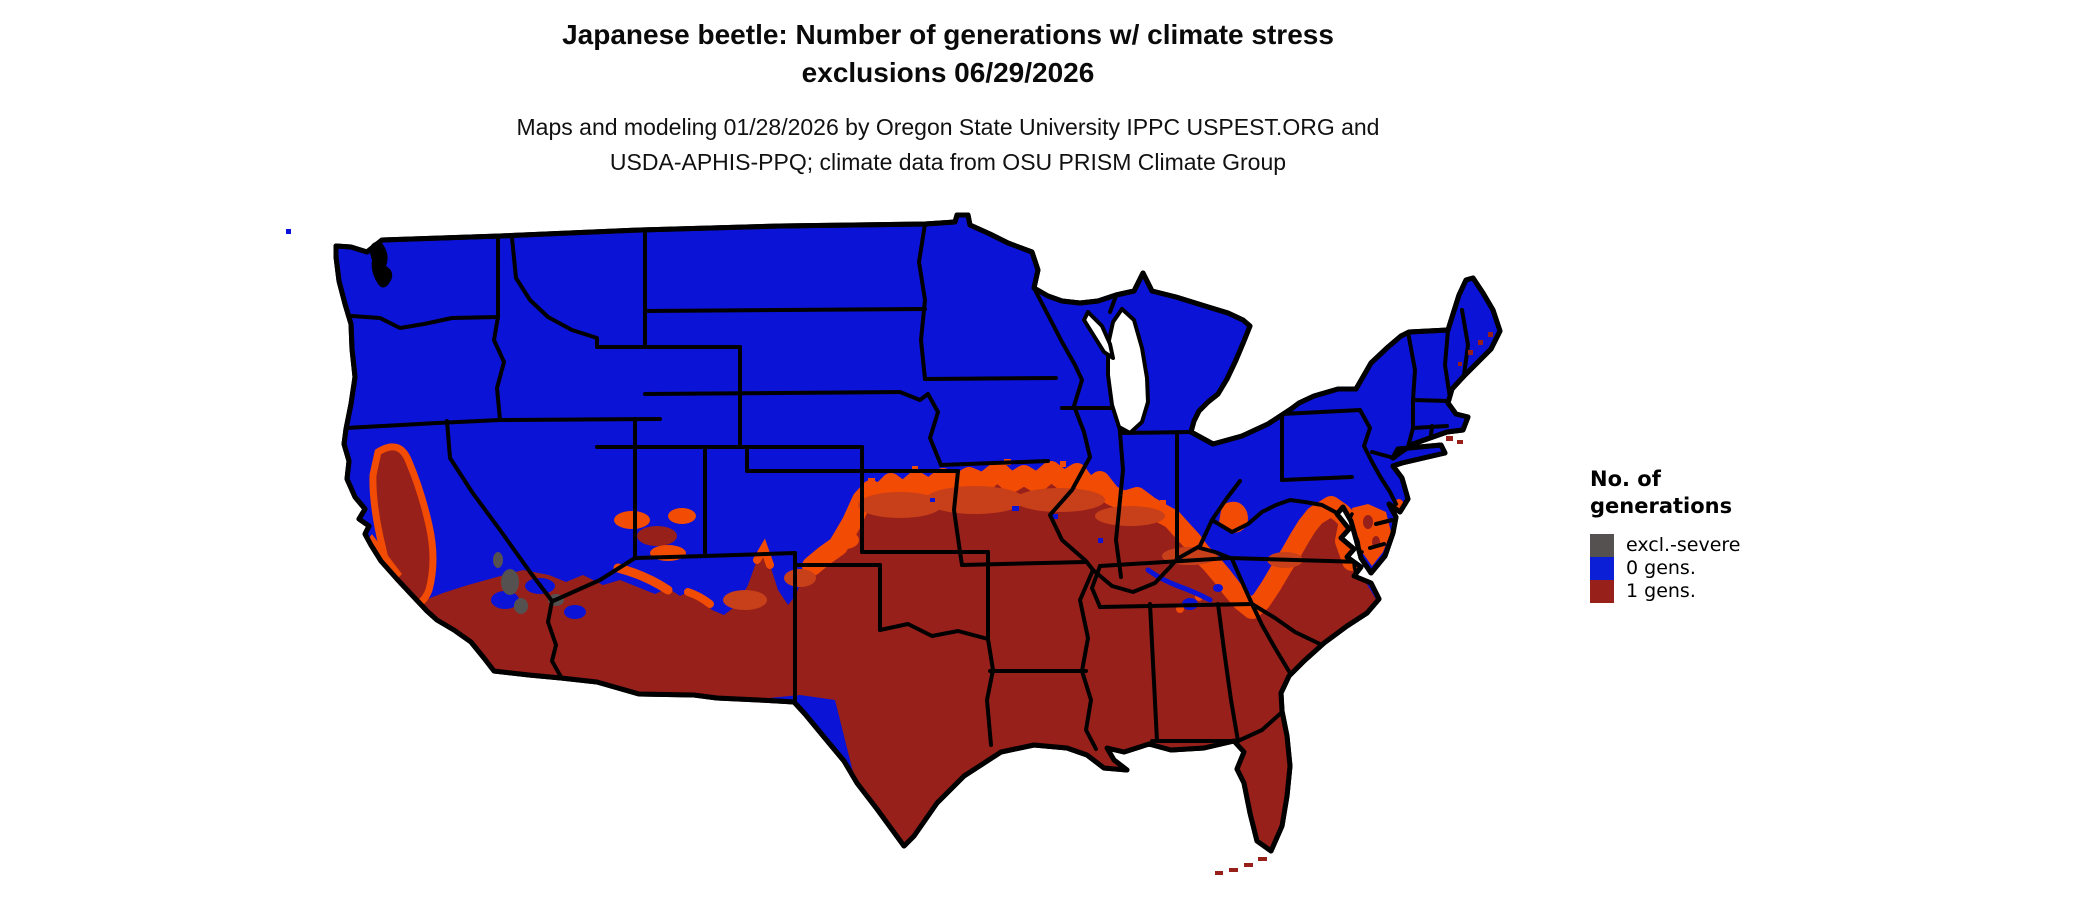  I want to click on legend-item-zero-gens: 0 gens., so click(1730, 568).